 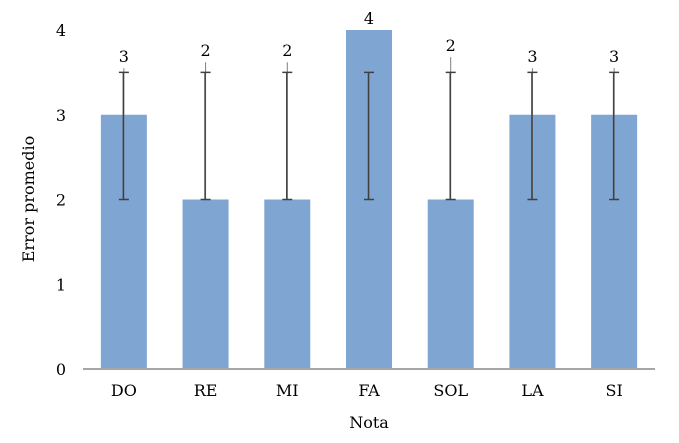 I want to click on x-tick-label: MI, so click(x=287, y=390).